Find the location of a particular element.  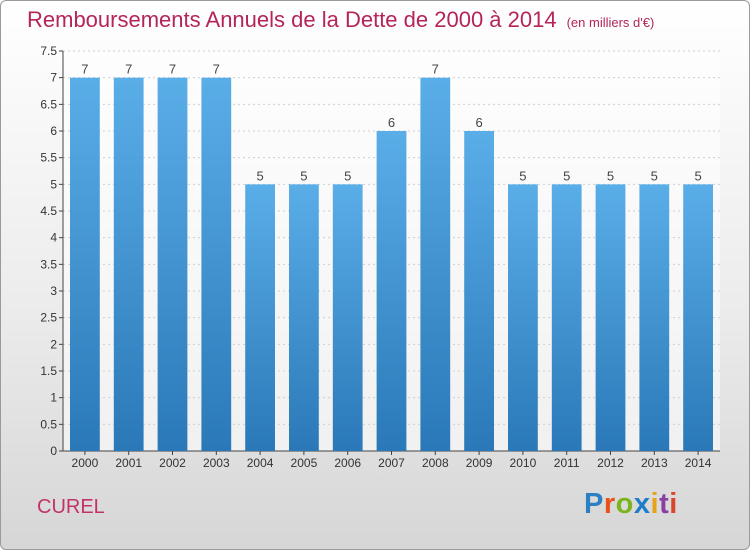

y-tick-label: 0 is located at coordinates (53, 451).